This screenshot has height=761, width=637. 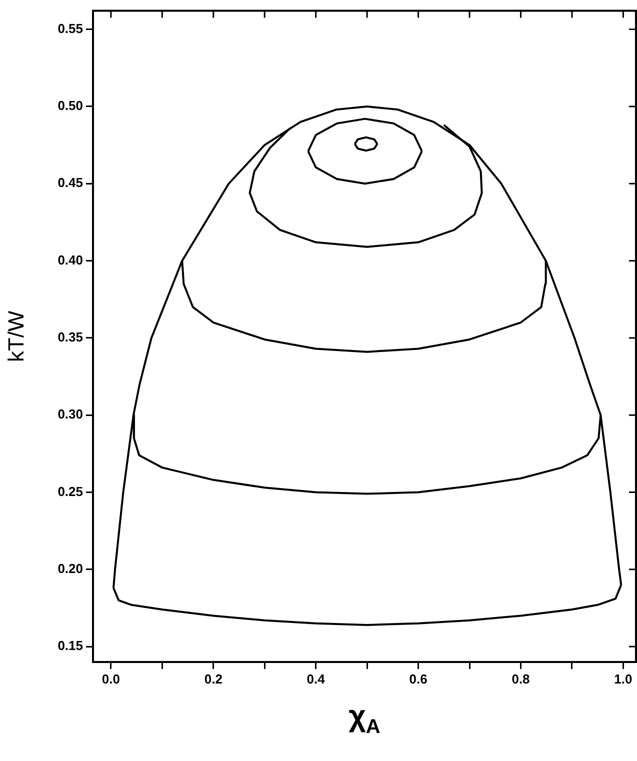 I want to click on y-tick-label: 0.45, so click(x=70, y=182).